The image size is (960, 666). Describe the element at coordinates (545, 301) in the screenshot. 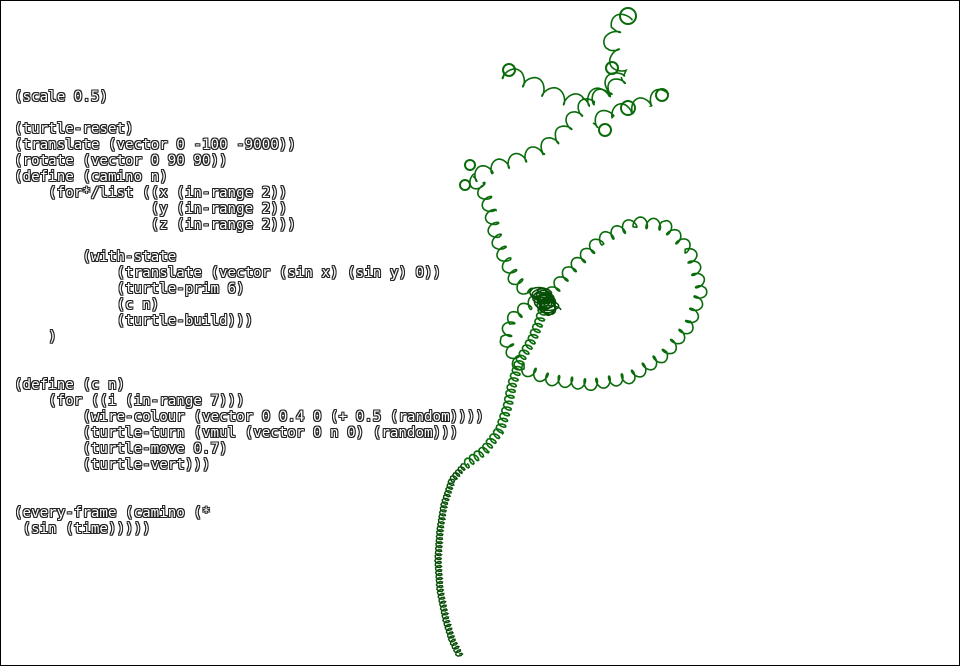

I see `wire-knot` at that location.